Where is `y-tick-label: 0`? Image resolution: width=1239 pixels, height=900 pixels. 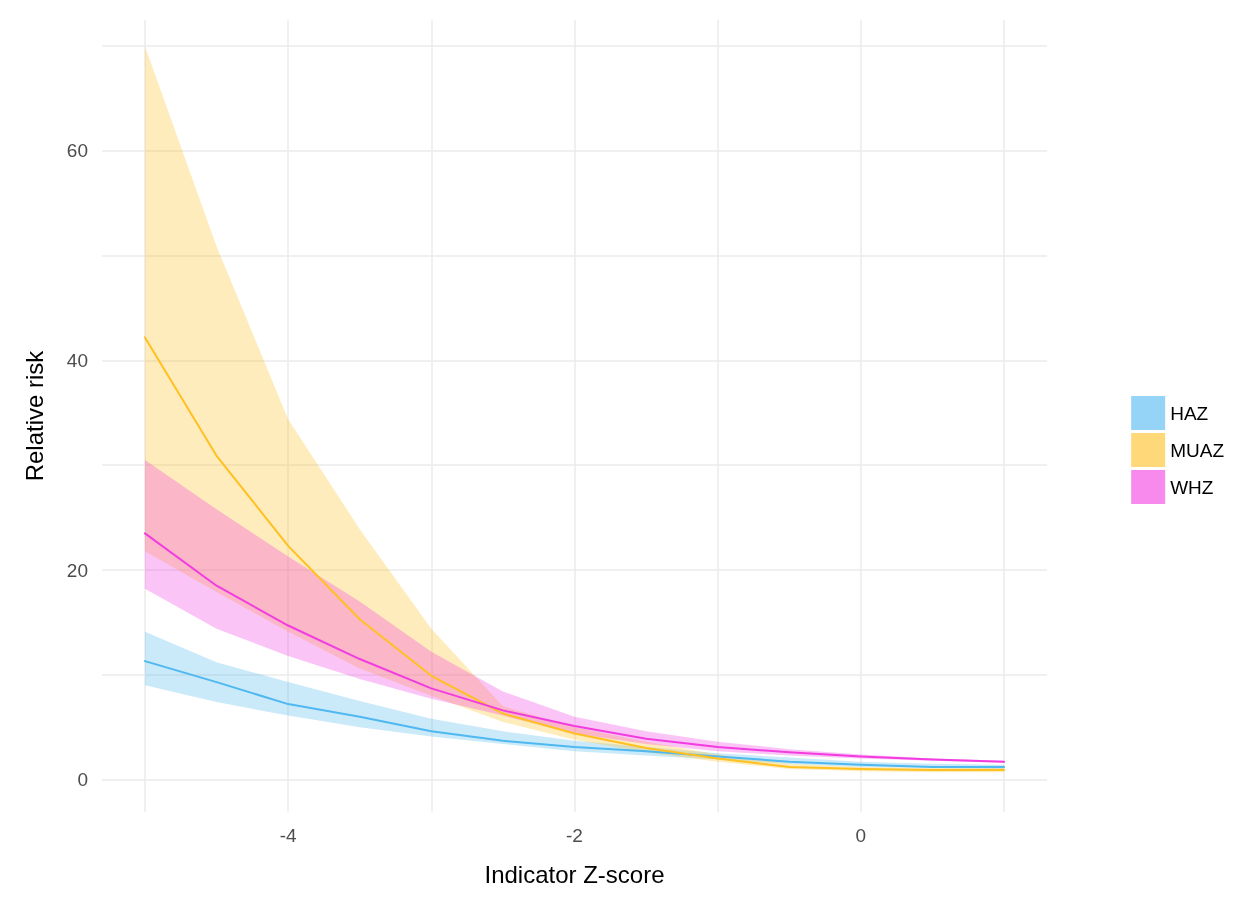
y-tick-label: 0 is located at coordinates (82, 780).